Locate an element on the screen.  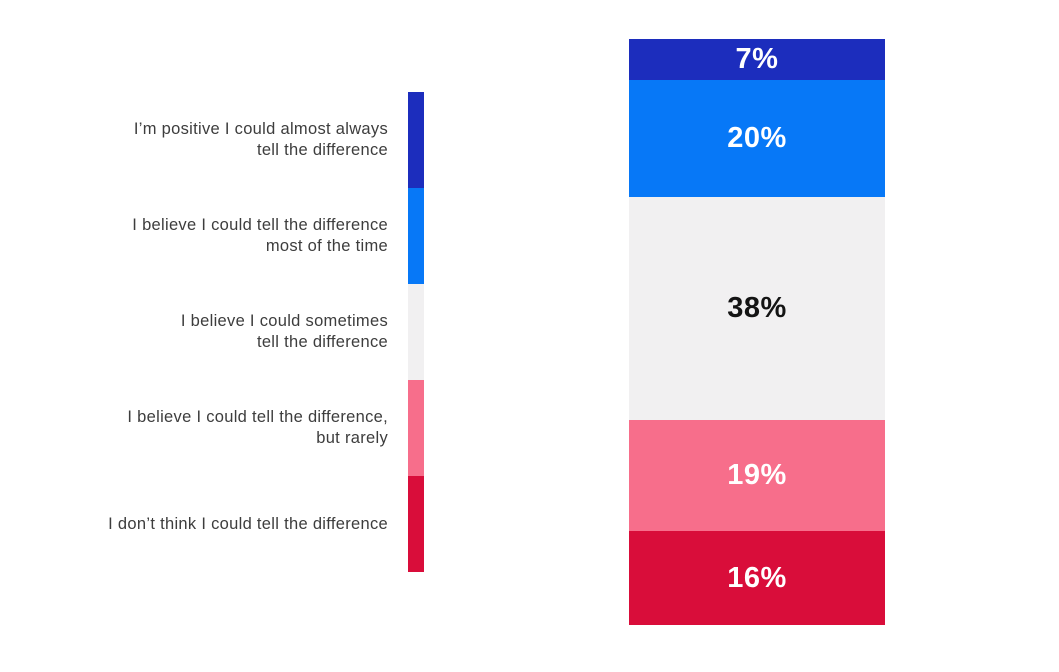
bar-segment-1: 7% is located at coordinates (757, 60).